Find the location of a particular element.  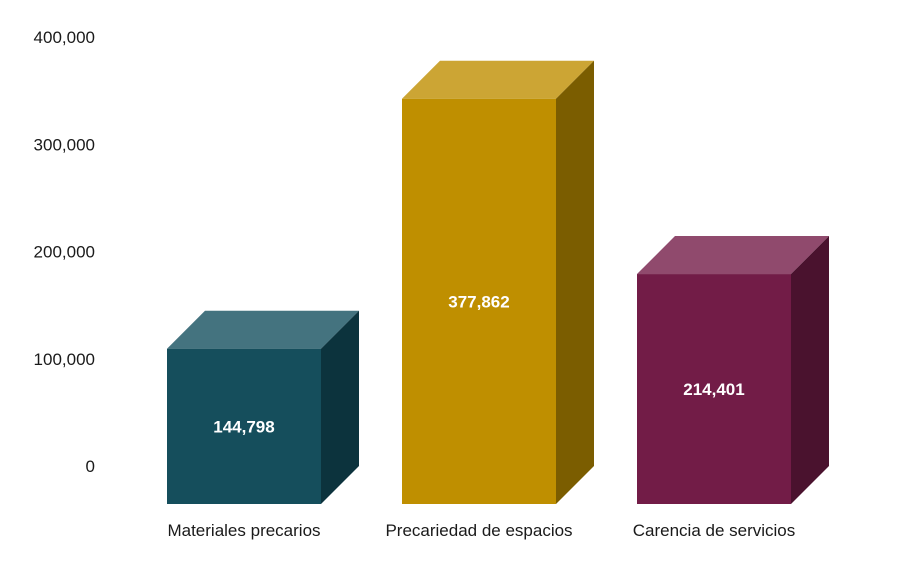

y-tick-label: 400,000 is located at coordinates (64, 37).